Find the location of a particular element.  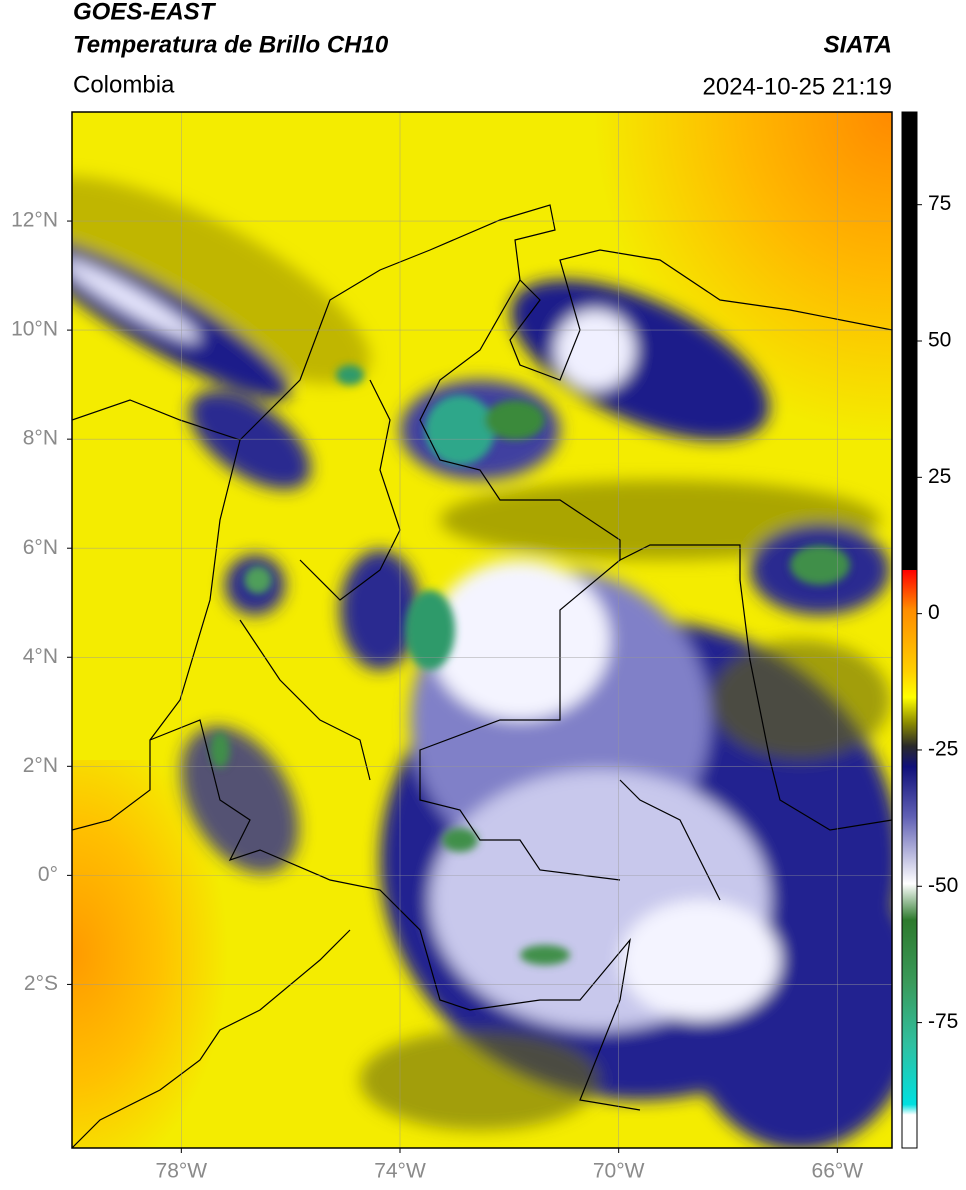

datetime: 2024-10-25 21:19 is located at coordinates (798, 86).